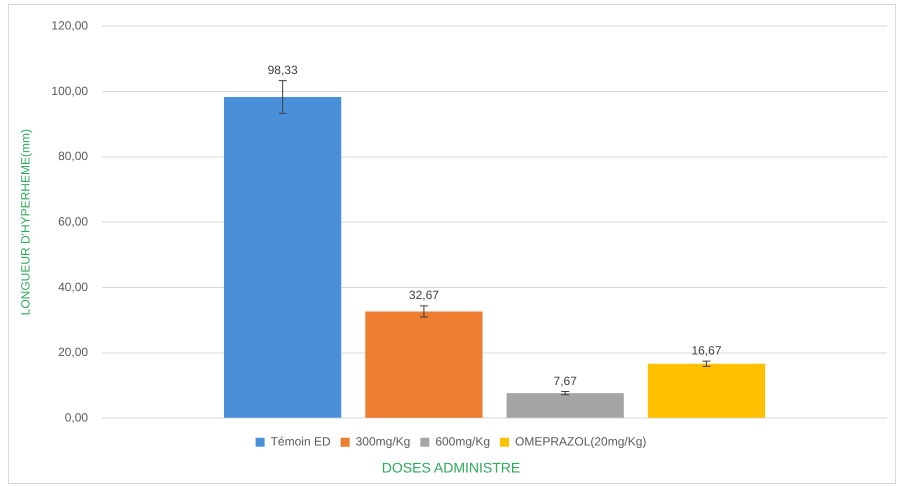  I want to click on data-label: 32,67, so click(424, 295).